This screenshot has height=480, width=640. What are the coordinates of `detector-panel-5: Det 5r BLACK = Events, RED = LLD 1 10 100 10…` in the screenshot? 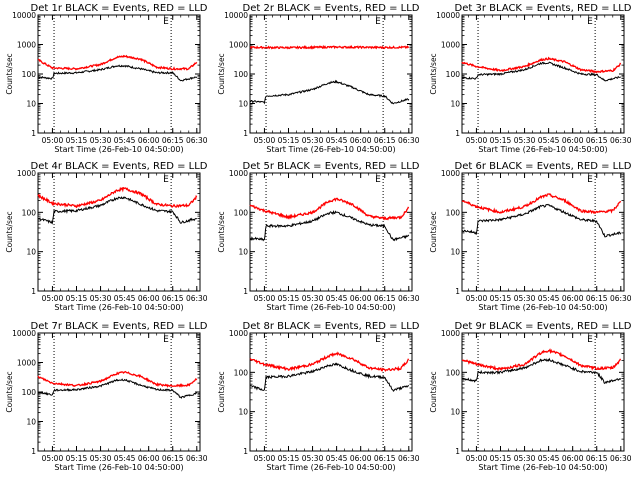 It's located at (318, 236).